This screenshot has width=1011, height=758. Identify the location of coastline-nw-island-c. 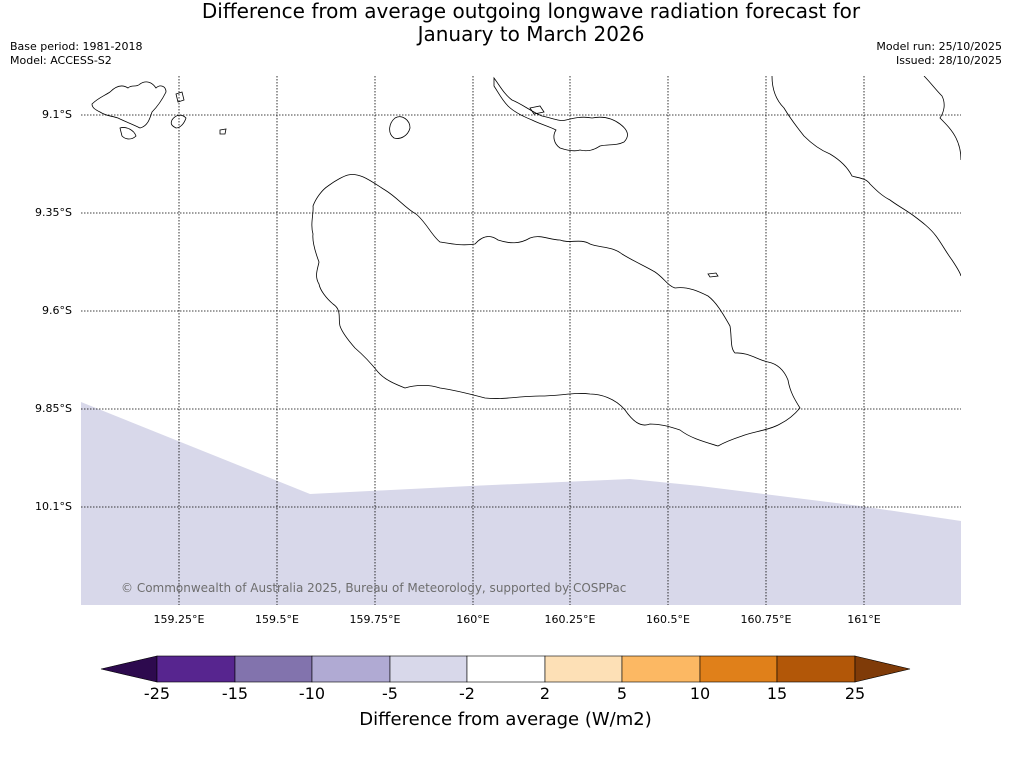
(178, 121).